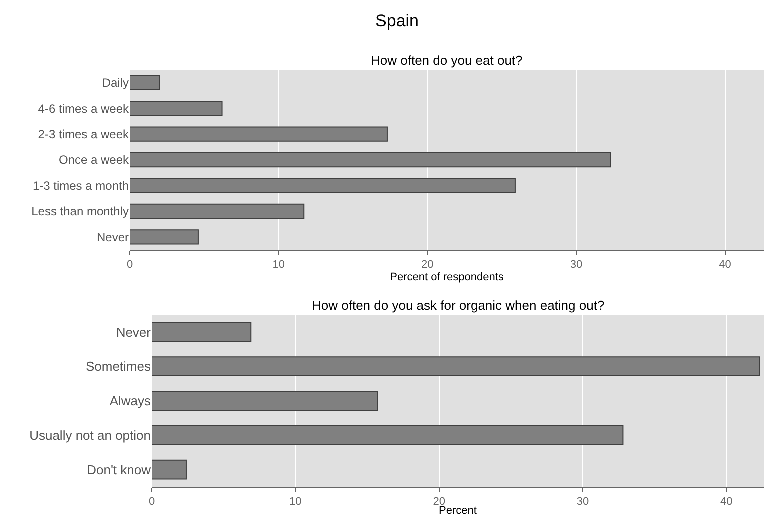  I want to click on y-tick-label: Daily, so click(115, 83).